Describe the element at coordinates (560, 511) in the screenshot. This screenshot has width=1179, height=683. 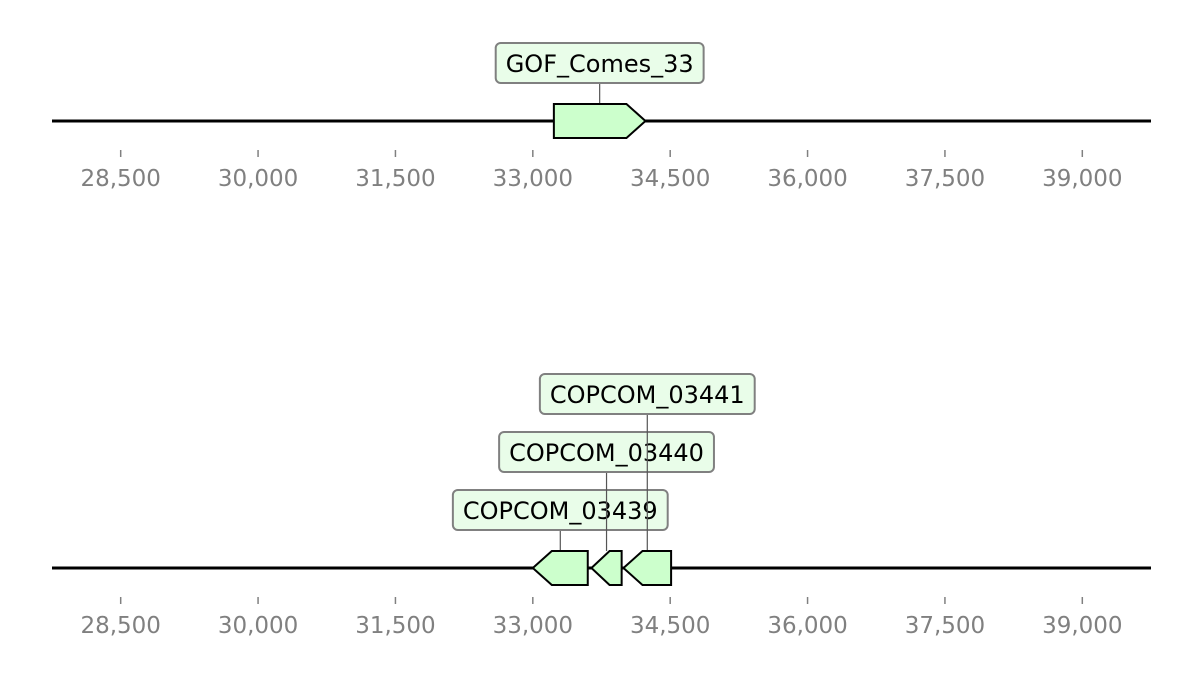
I see `feature-label-text: COPCOM_03439` at that location.